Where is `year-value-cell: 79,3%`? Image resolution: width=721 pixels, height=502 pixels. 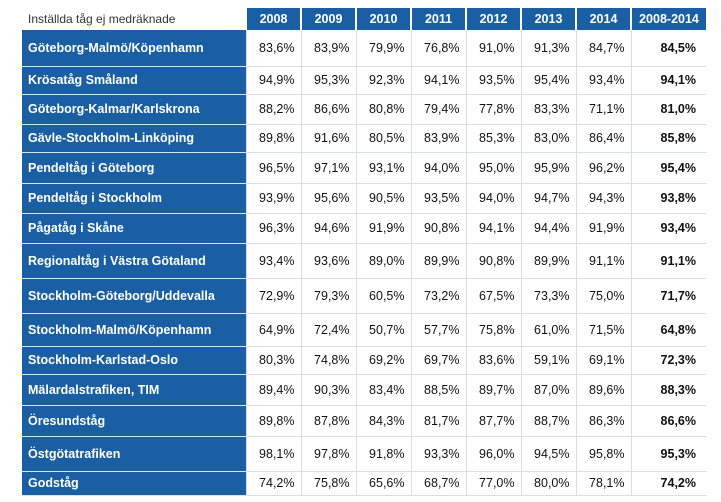
year-value-cell: 79,3% is located at coordinates (328, 296).